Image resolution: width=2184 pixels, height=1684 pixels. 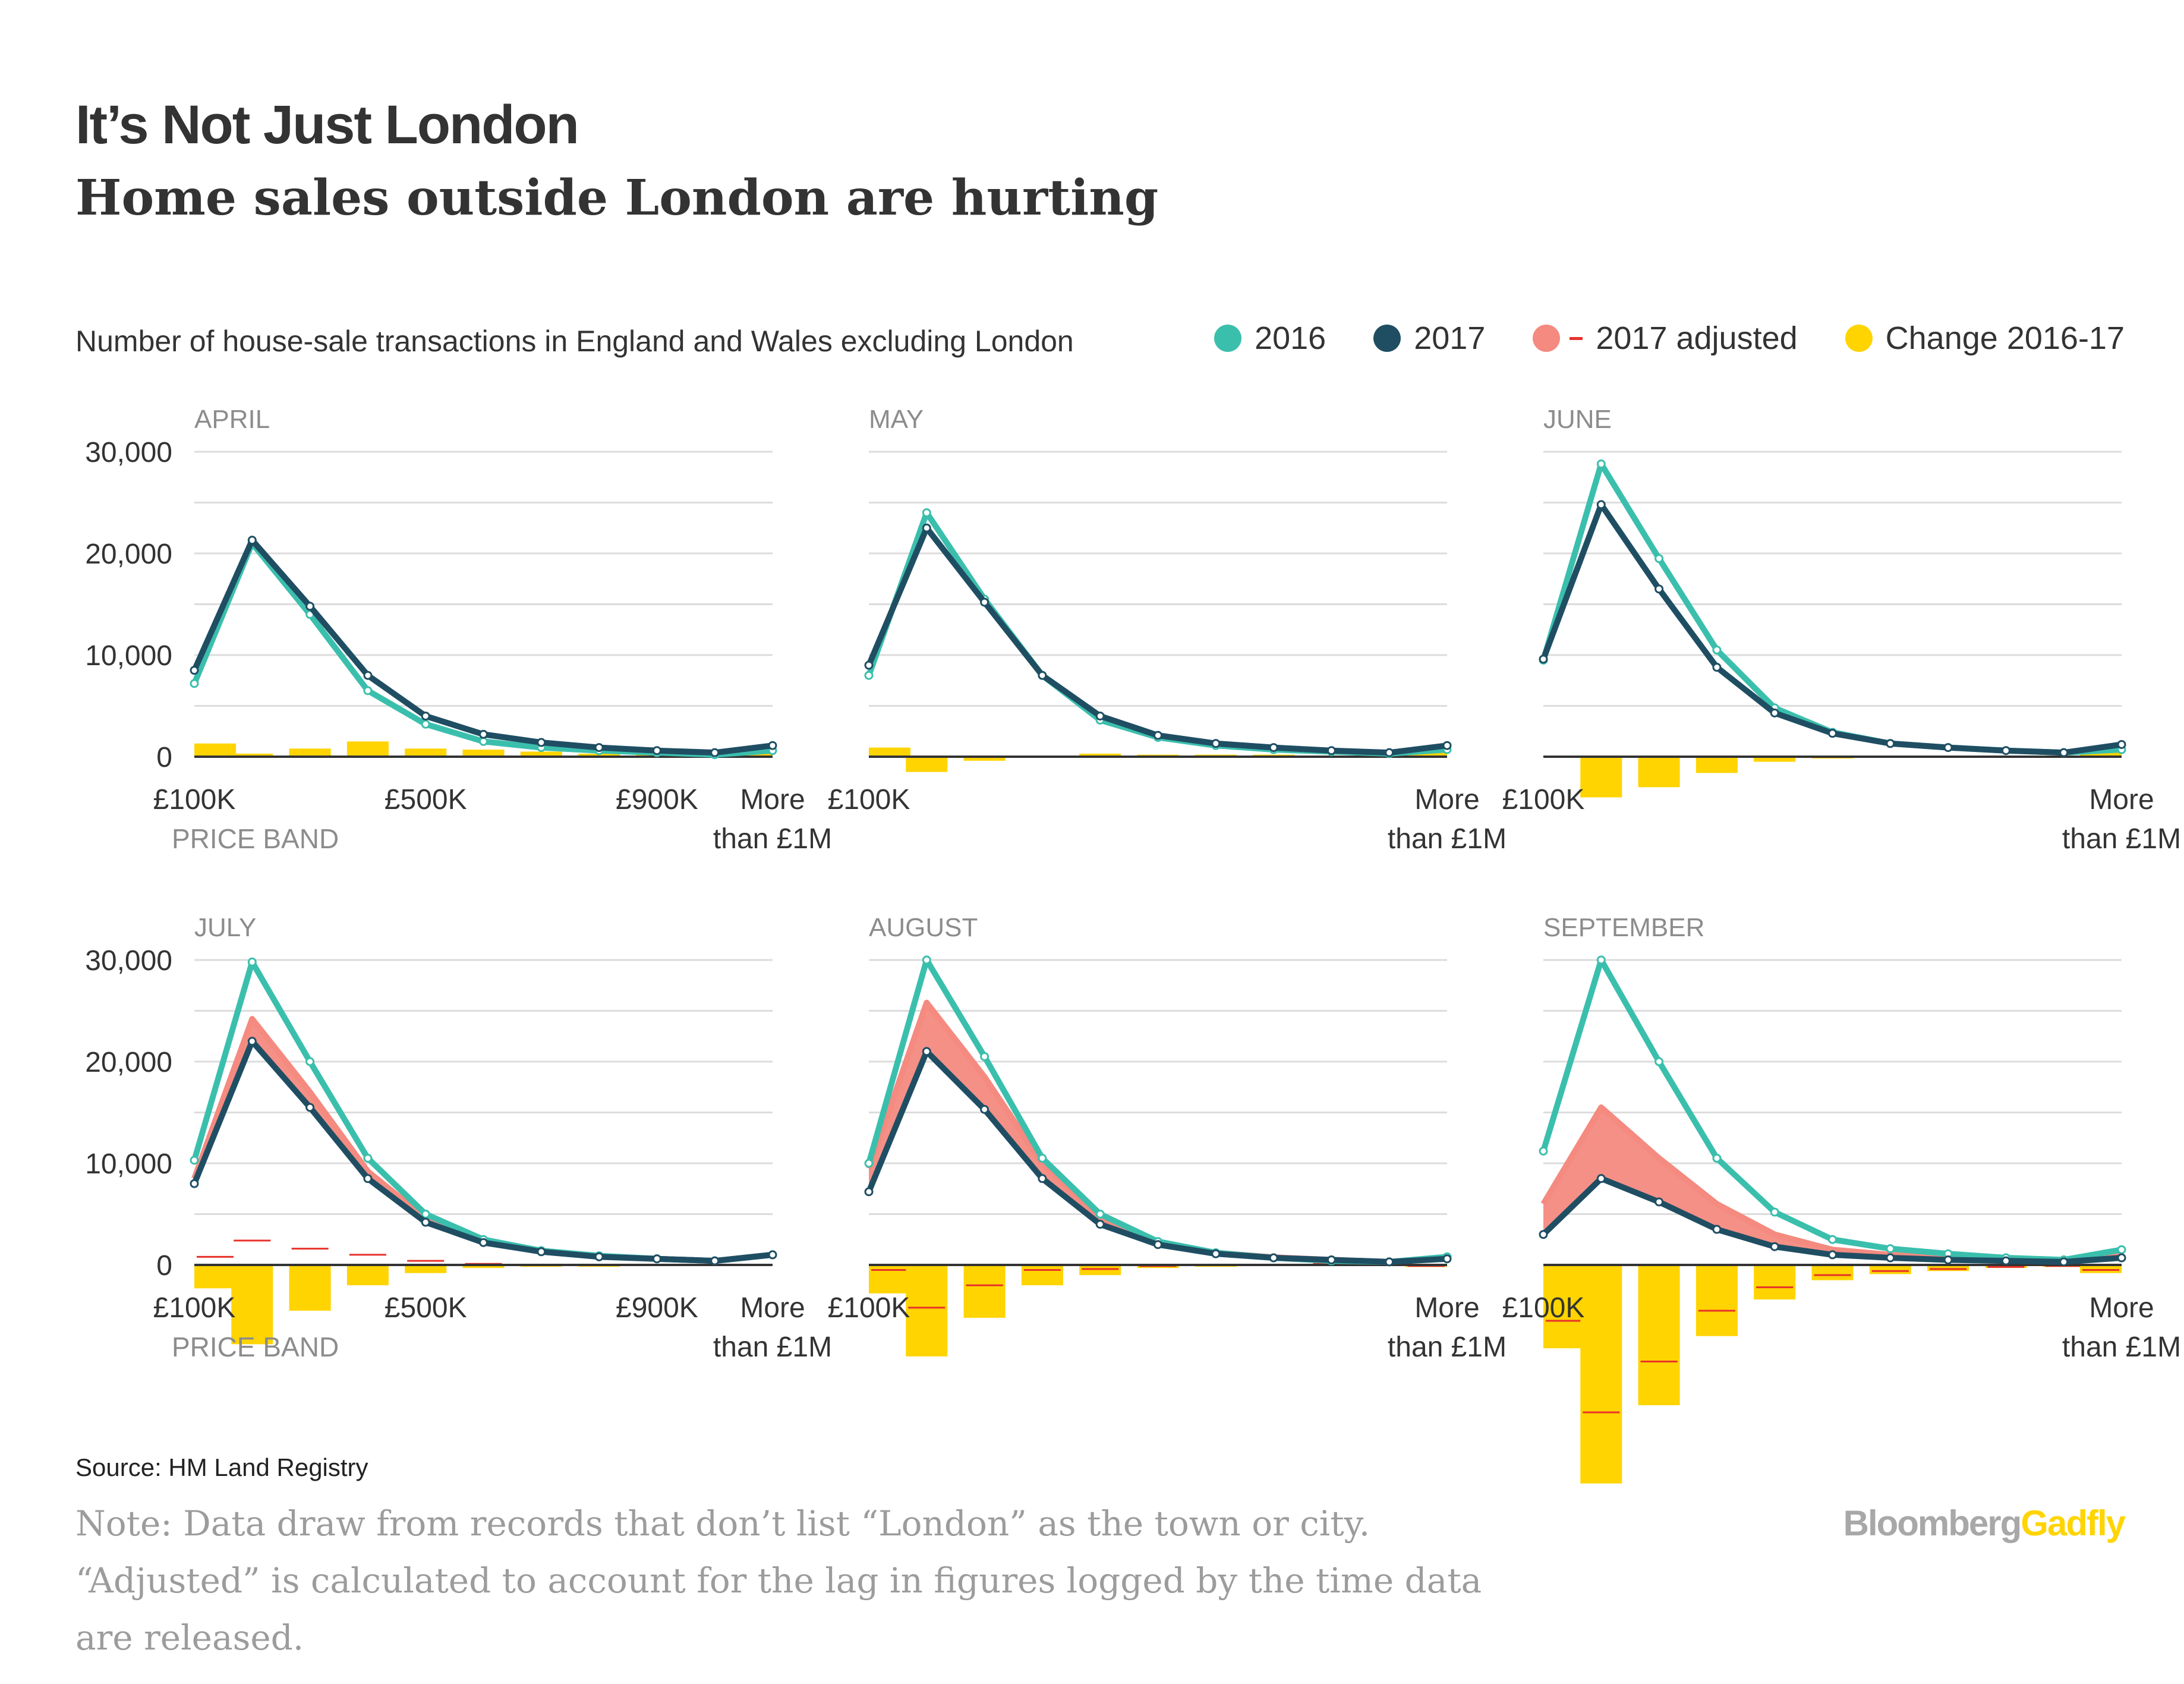 I want to click on panel-september: SEPTEMBER £100K More than £1M, so click(x=1842, y=1198).